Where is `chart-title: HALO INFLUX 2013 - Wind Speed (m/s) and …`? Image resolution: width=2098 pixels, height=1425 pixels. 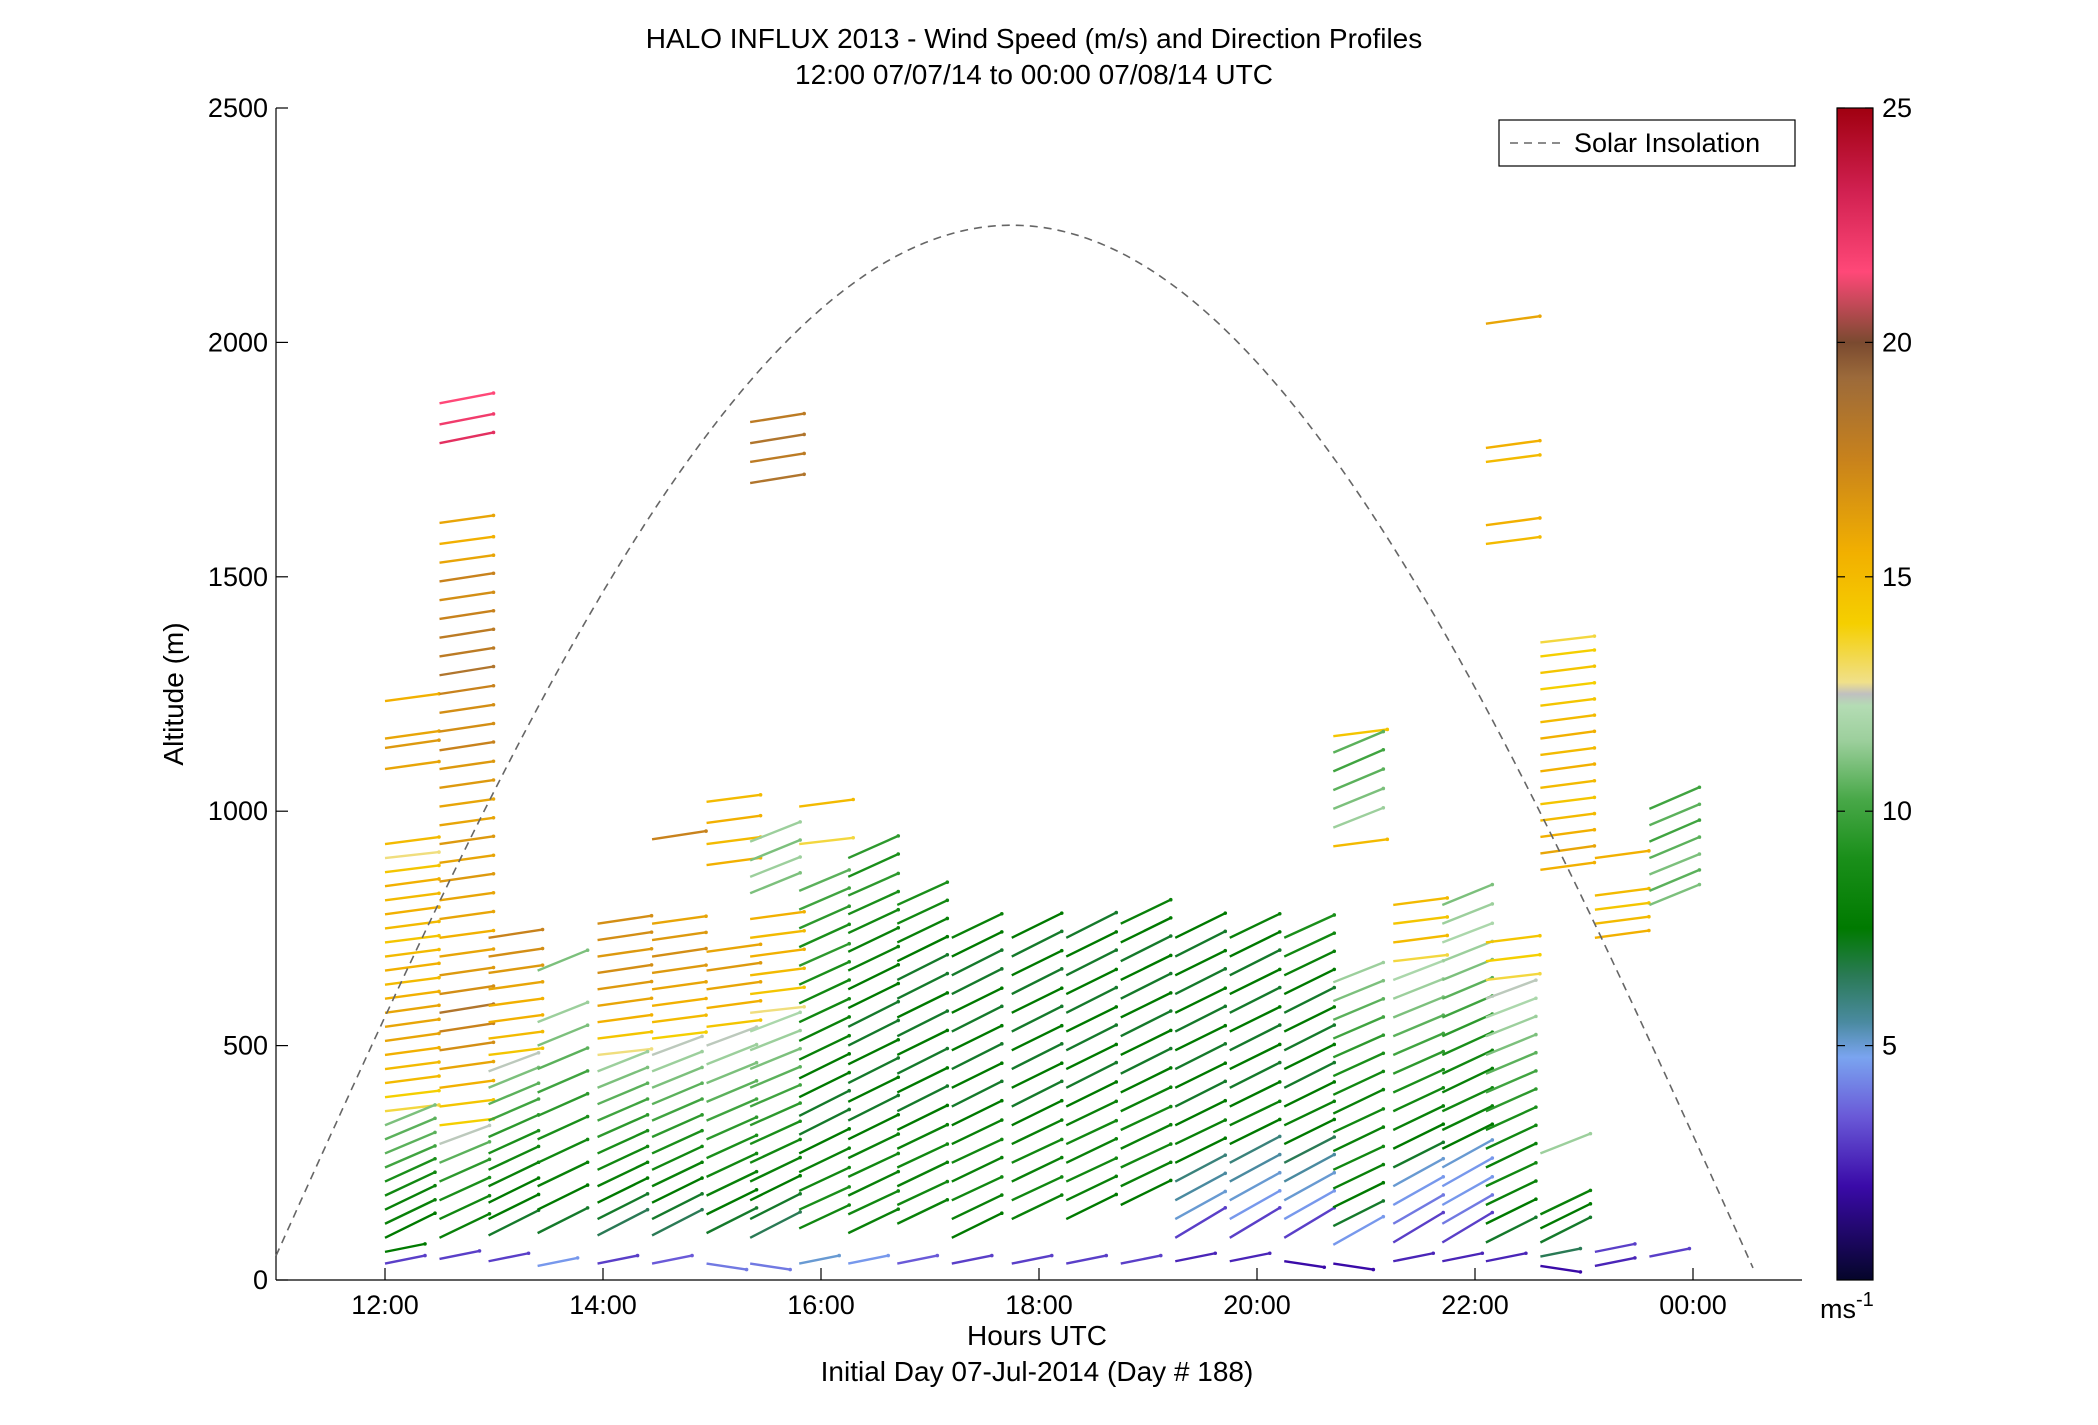 chart-title: HALO INFLUX 2013 - Wind Speed (m/s) and … is located at coordinates (1034, 38).